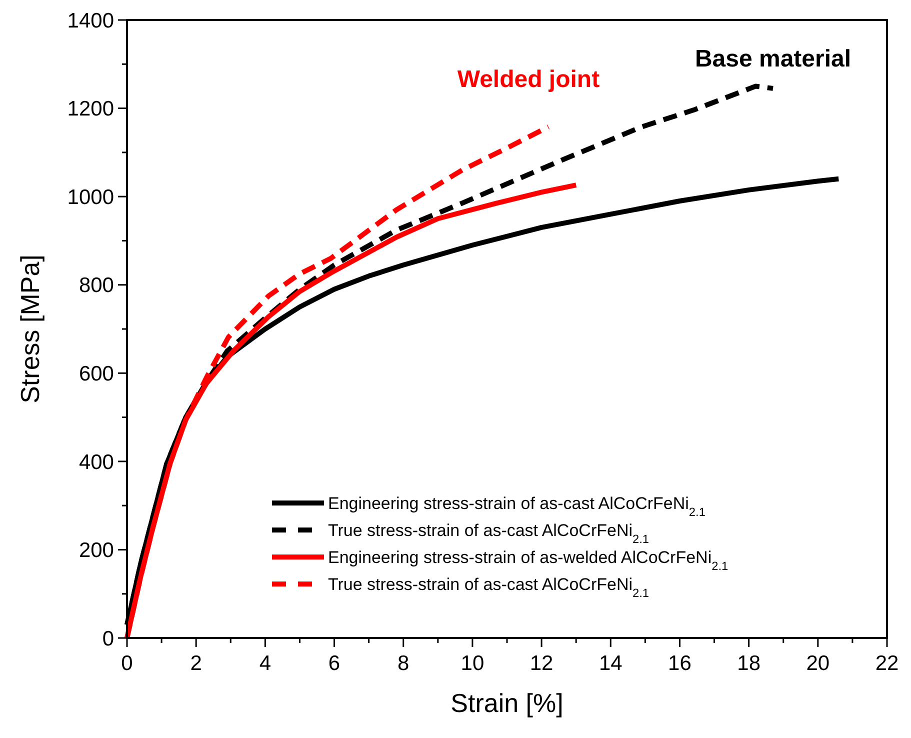 This screenshot has height=738, width=911. What do you see at coordinates (887, 663) in the screenshot?
I see `x-tick-label: 22` at bounding box center [887, 663].